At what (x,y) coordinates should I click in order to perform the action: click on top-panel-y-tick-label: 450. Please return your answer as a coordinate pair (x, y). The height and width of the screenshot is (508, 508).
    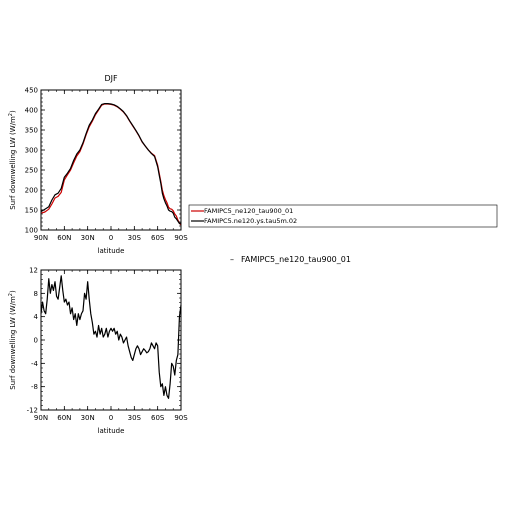
    Looking at the image, I should click on (31, 91).